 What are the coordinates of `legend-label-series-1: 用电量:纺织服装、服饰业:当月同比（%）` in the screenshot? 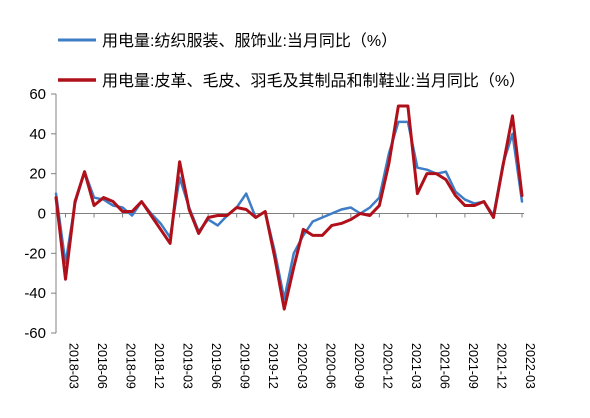 It's located at (249, 41).